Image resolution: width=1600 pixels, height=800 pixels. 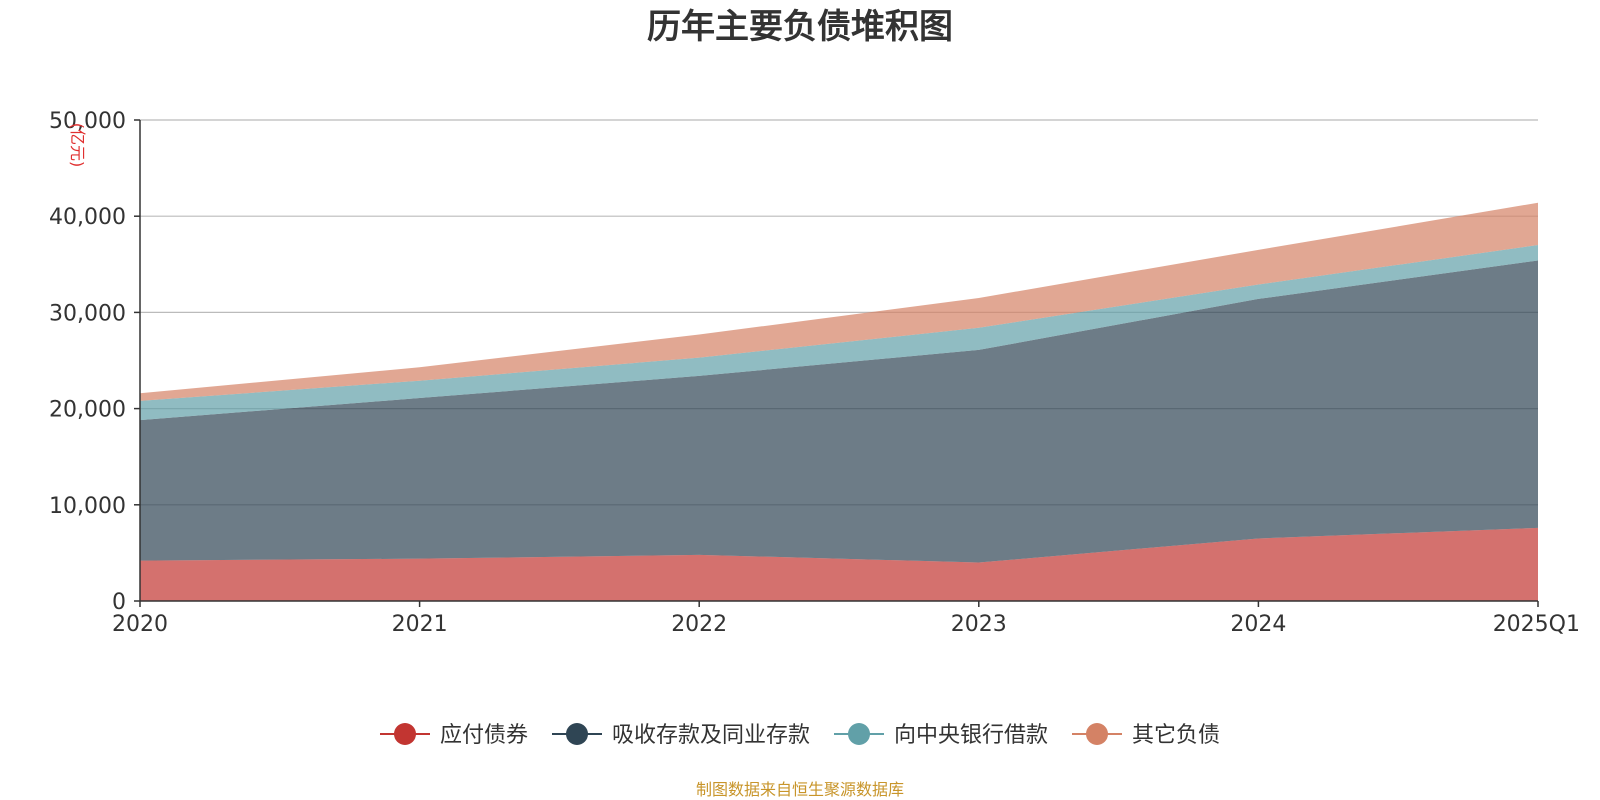 I want to click on x-tick-label-5: 2025Q1, so click(x=1536, y=624).